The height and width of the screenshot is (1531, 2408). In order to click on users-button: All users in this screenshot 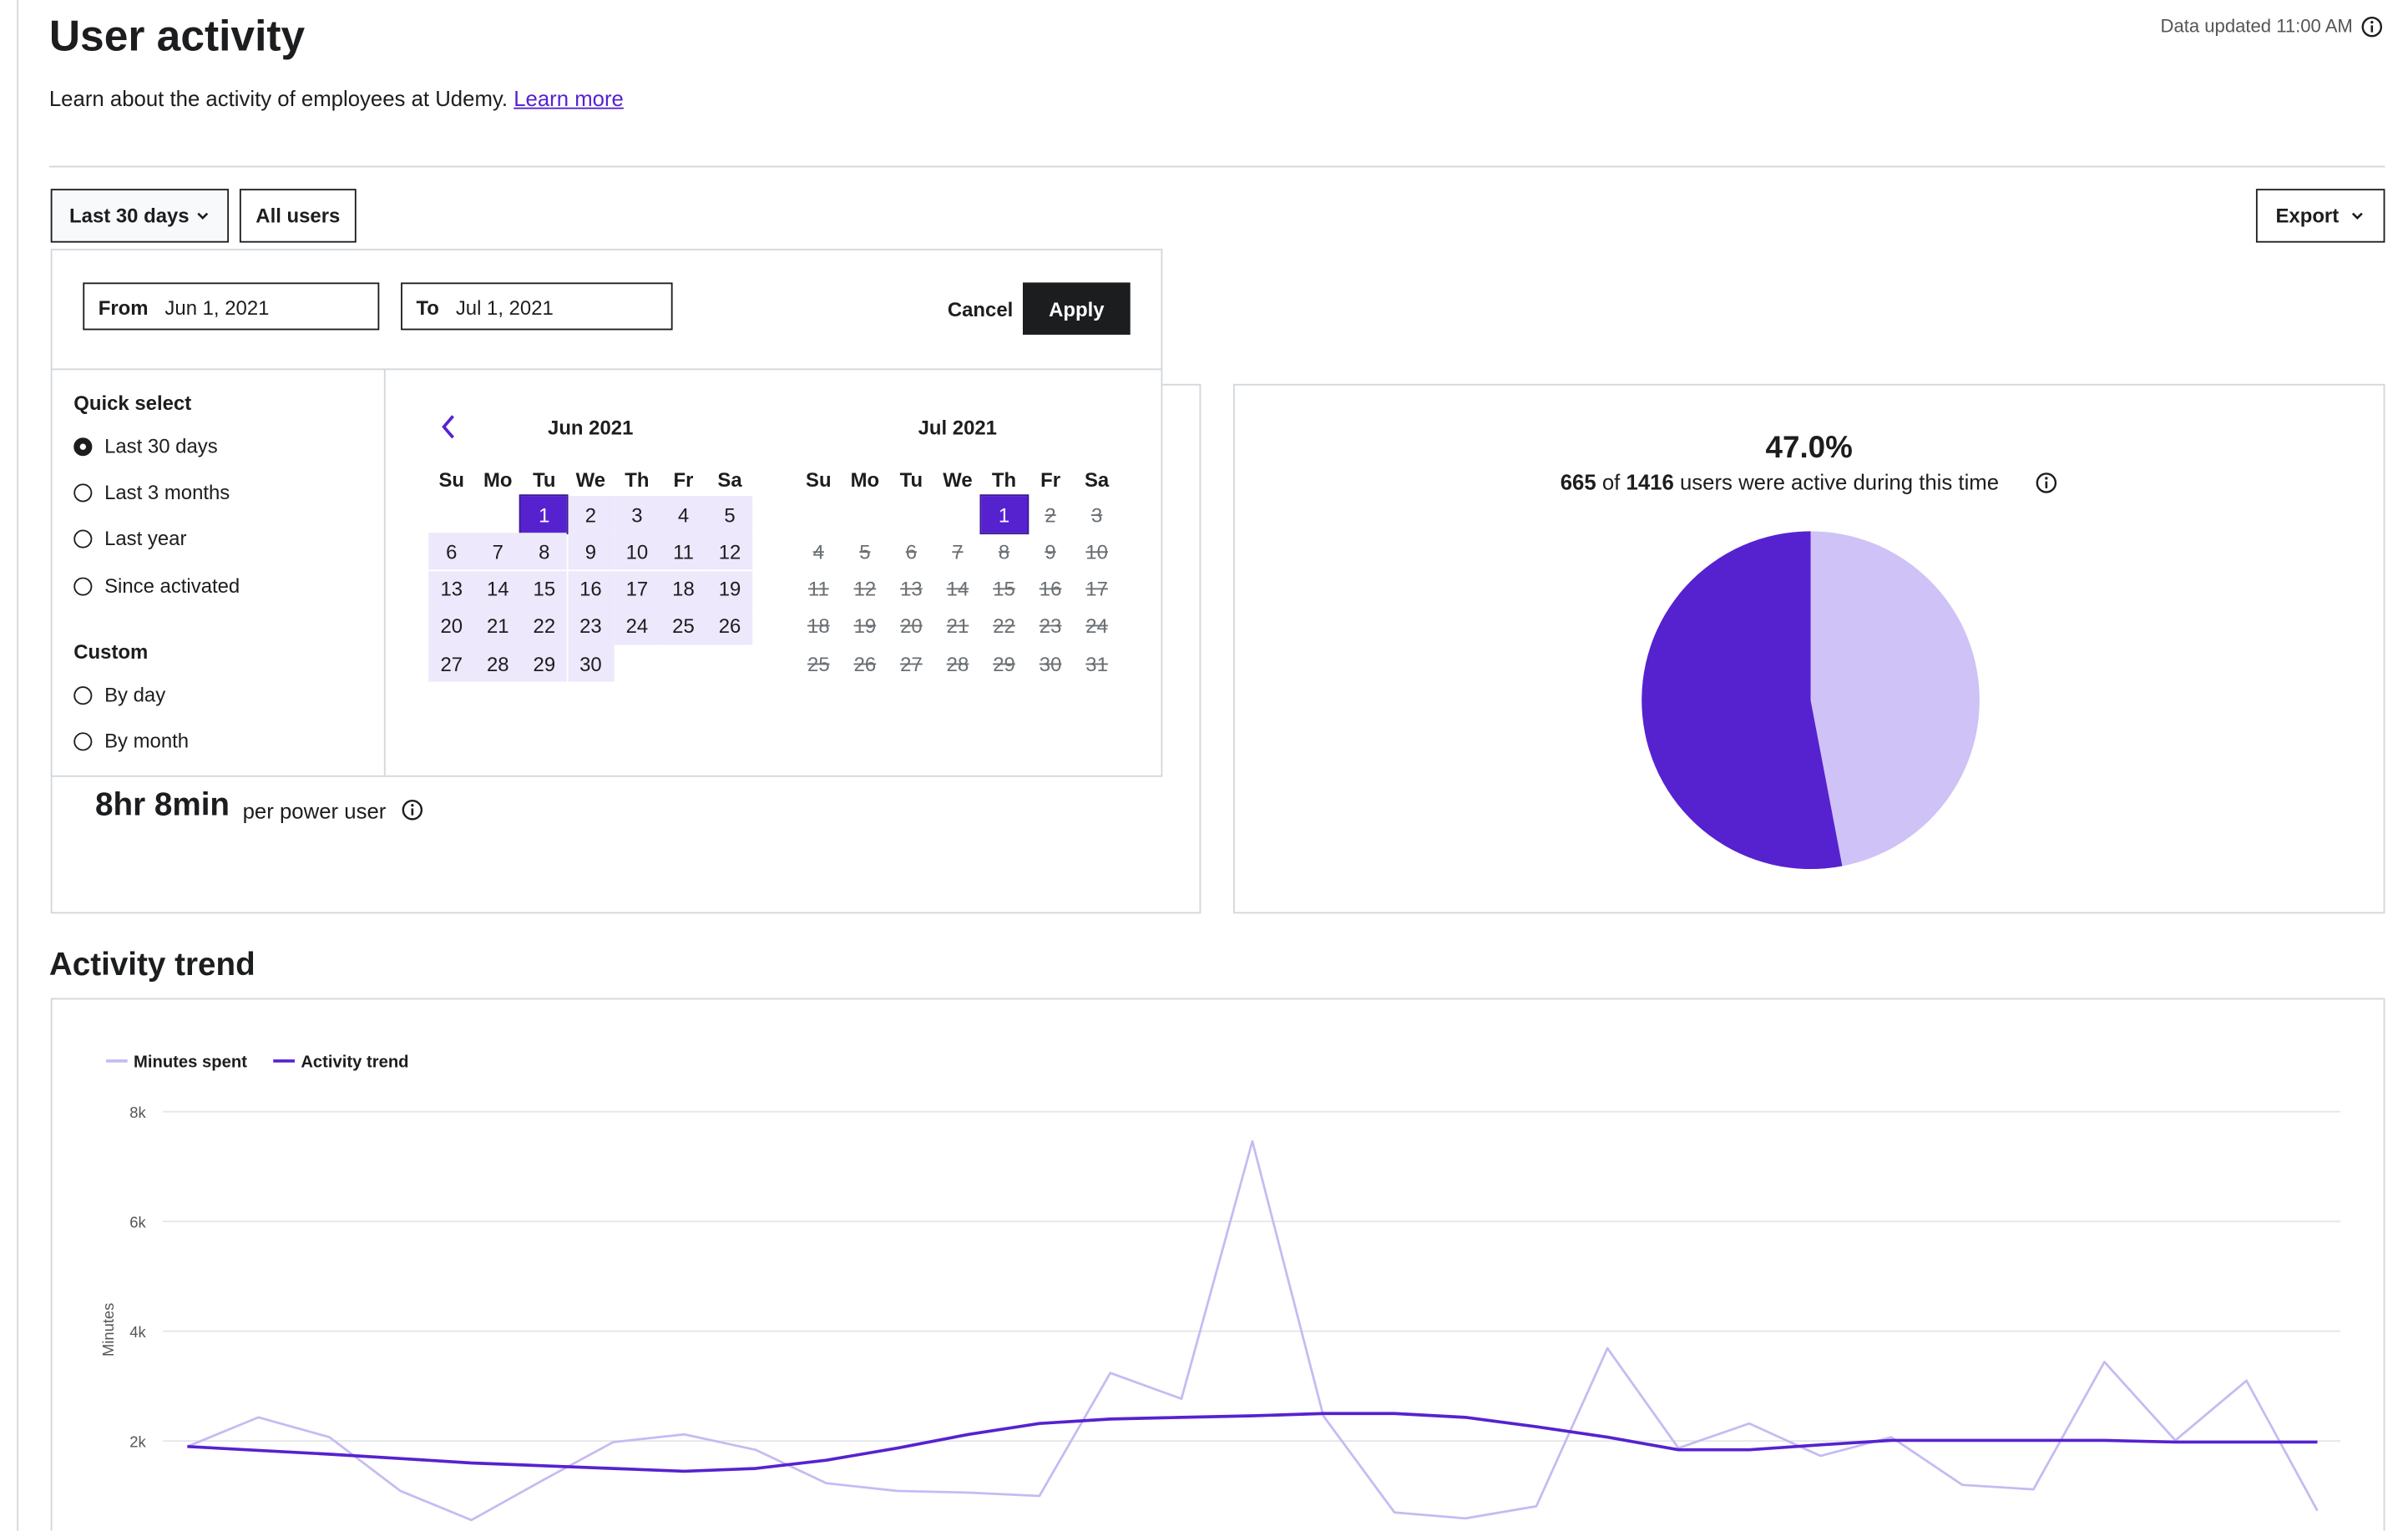, I will do `click(298, 216)`.